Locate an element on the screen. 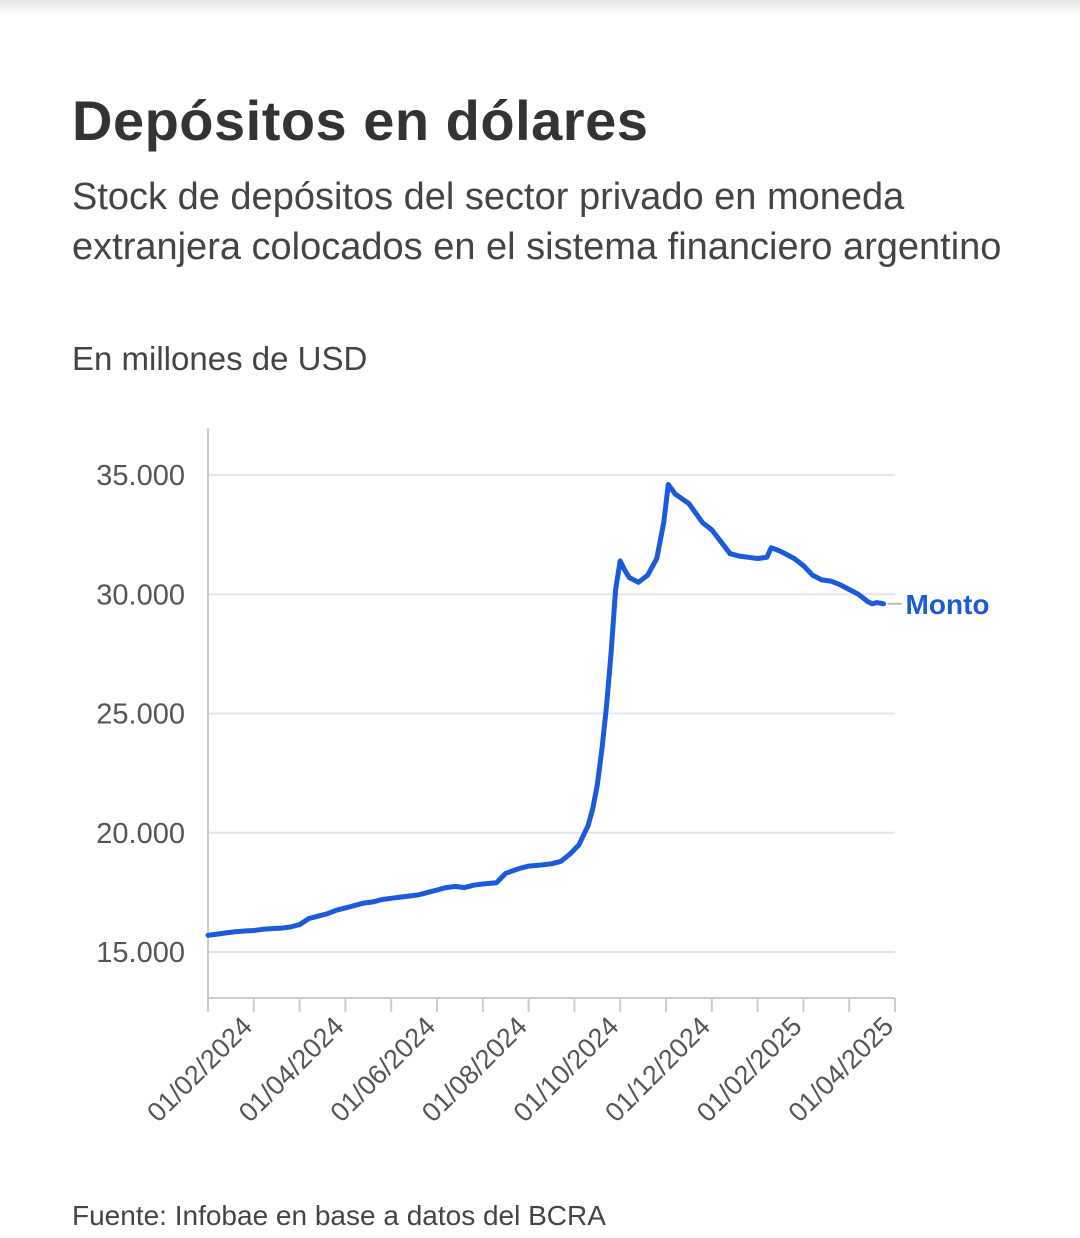  chart-title: Depósitos en dólares is located at coordinates (360, 120).